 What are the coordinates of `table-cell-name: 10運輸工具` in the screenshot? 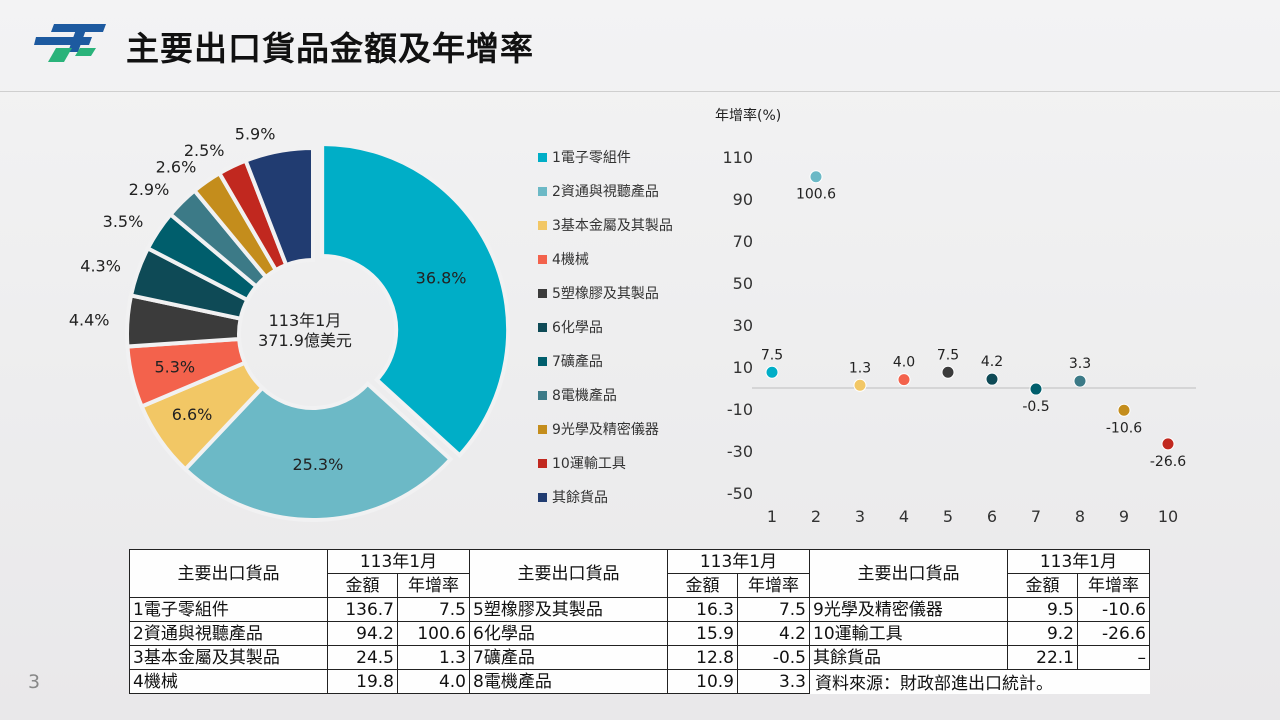 It's located at (908, 633).